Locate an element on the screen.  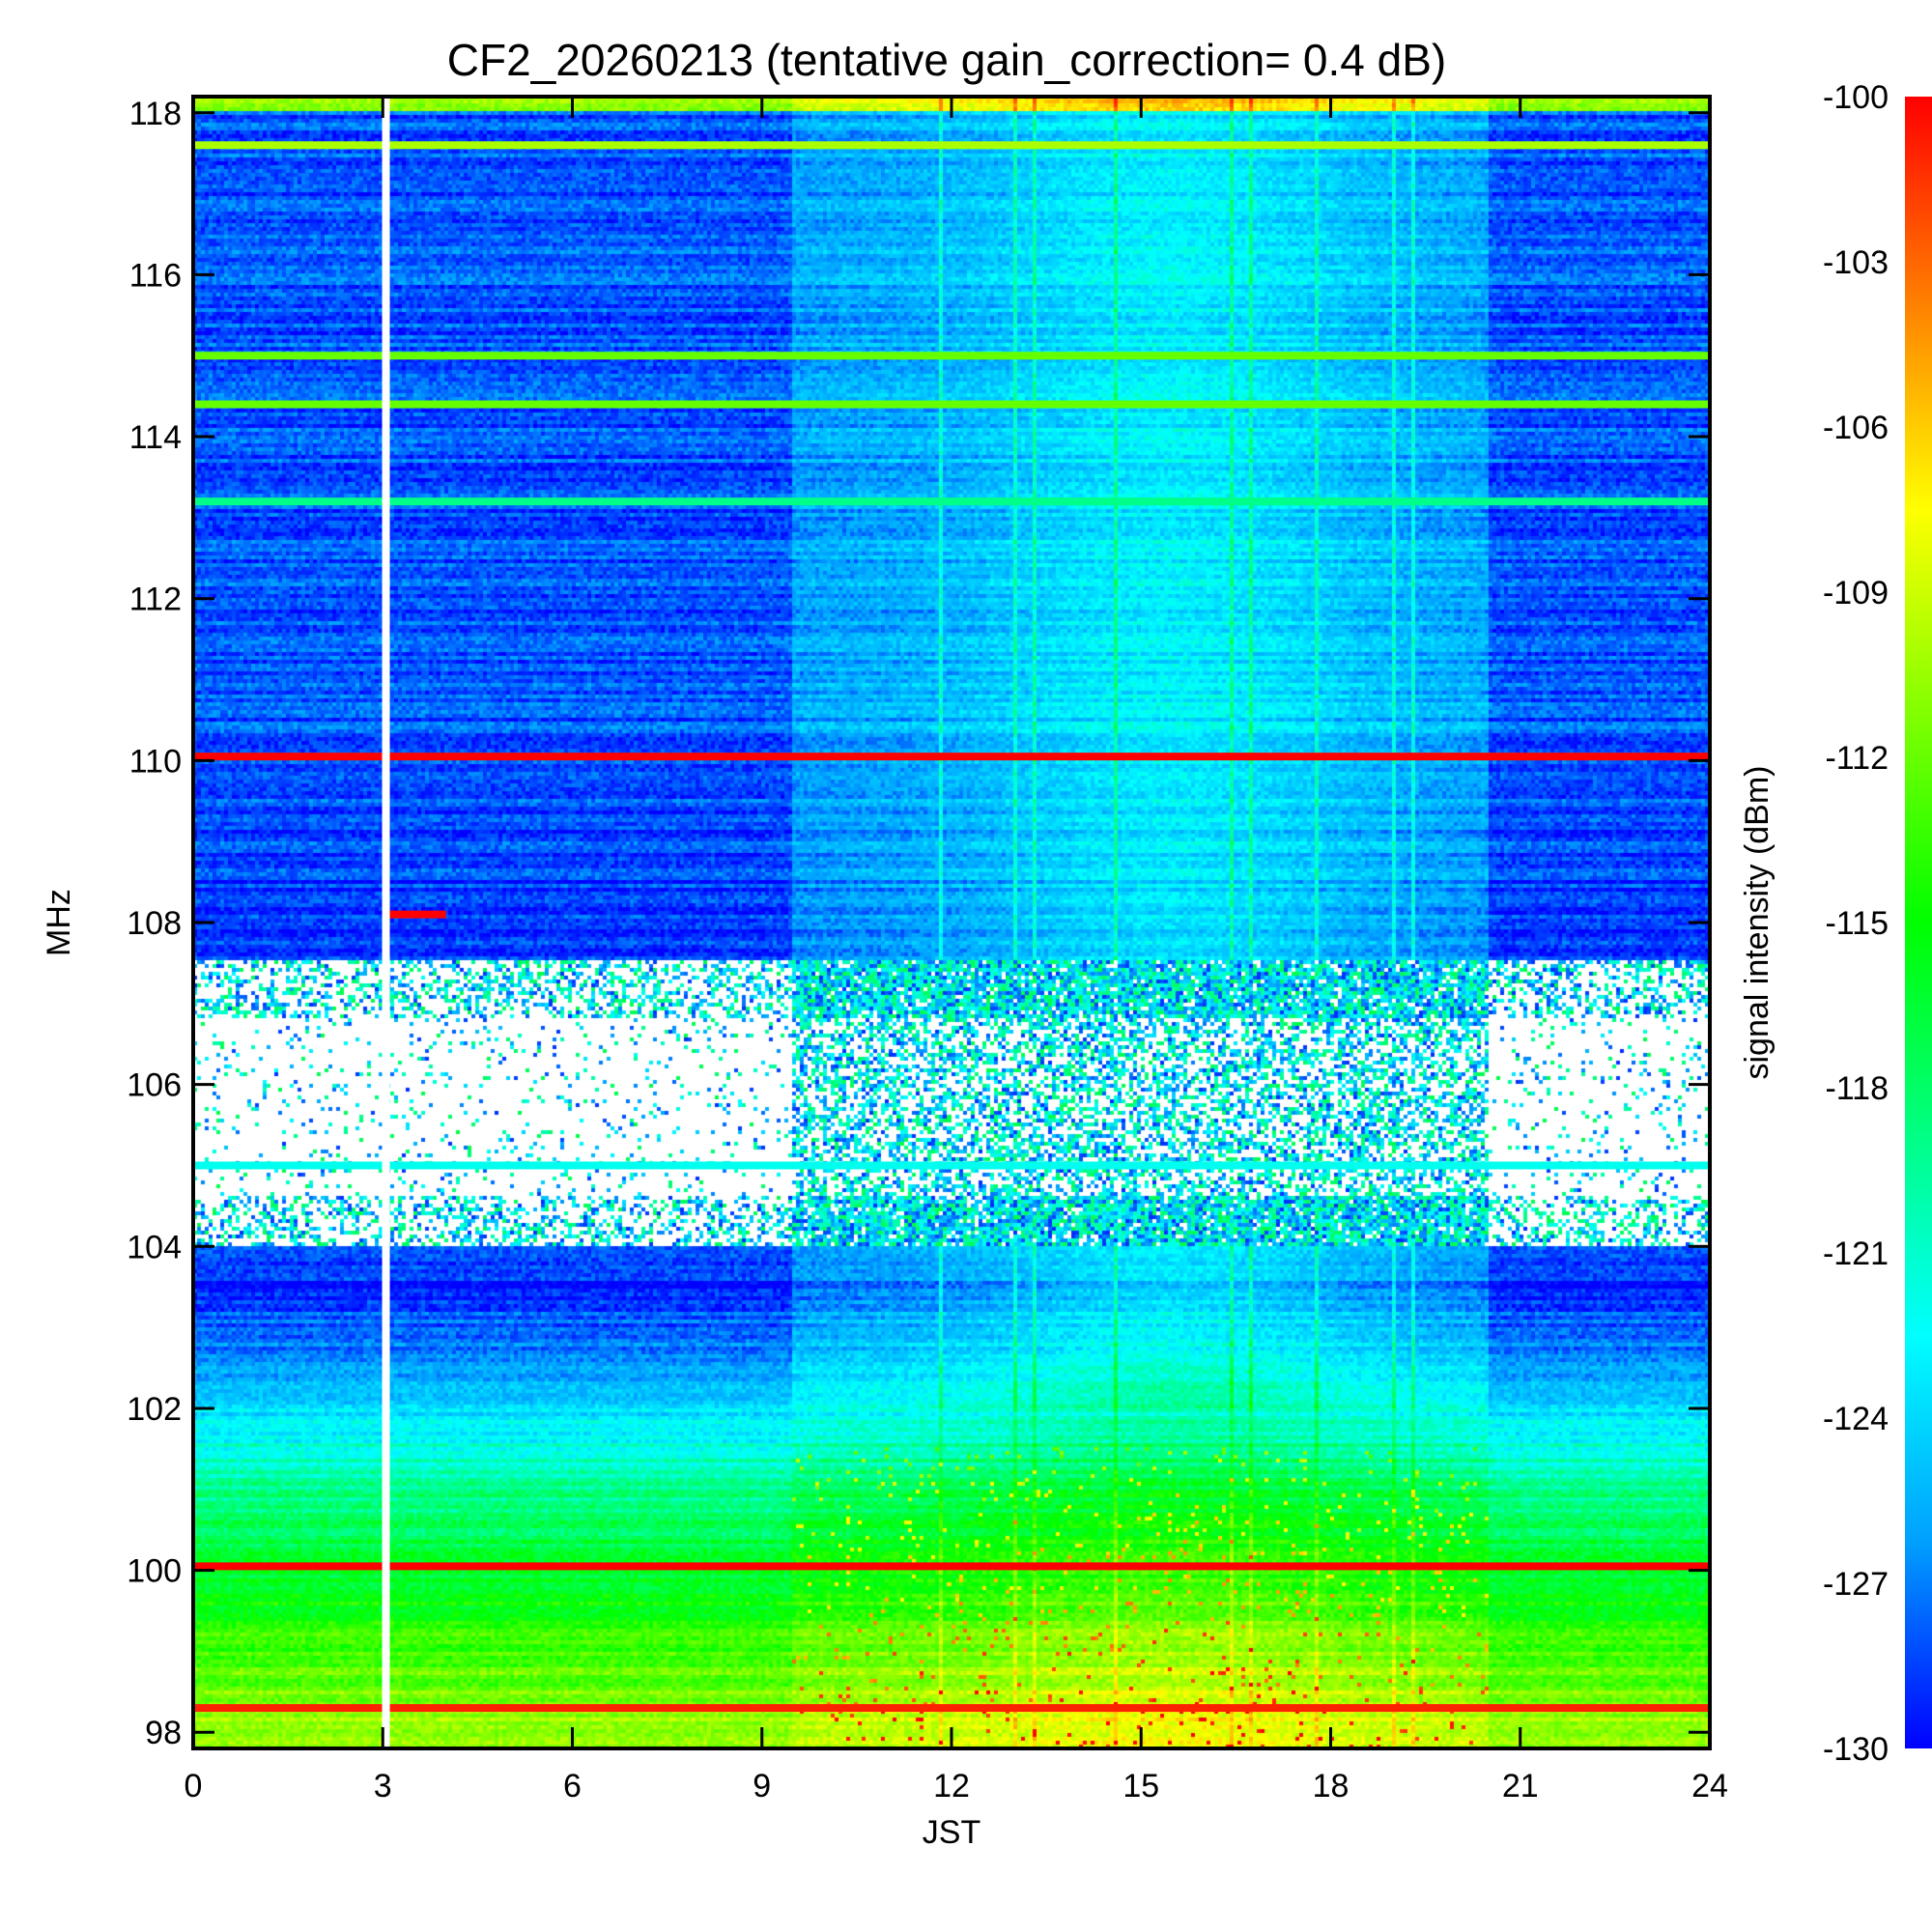
y-tick-label-3: 104 is located at coordinates (154, 1247).